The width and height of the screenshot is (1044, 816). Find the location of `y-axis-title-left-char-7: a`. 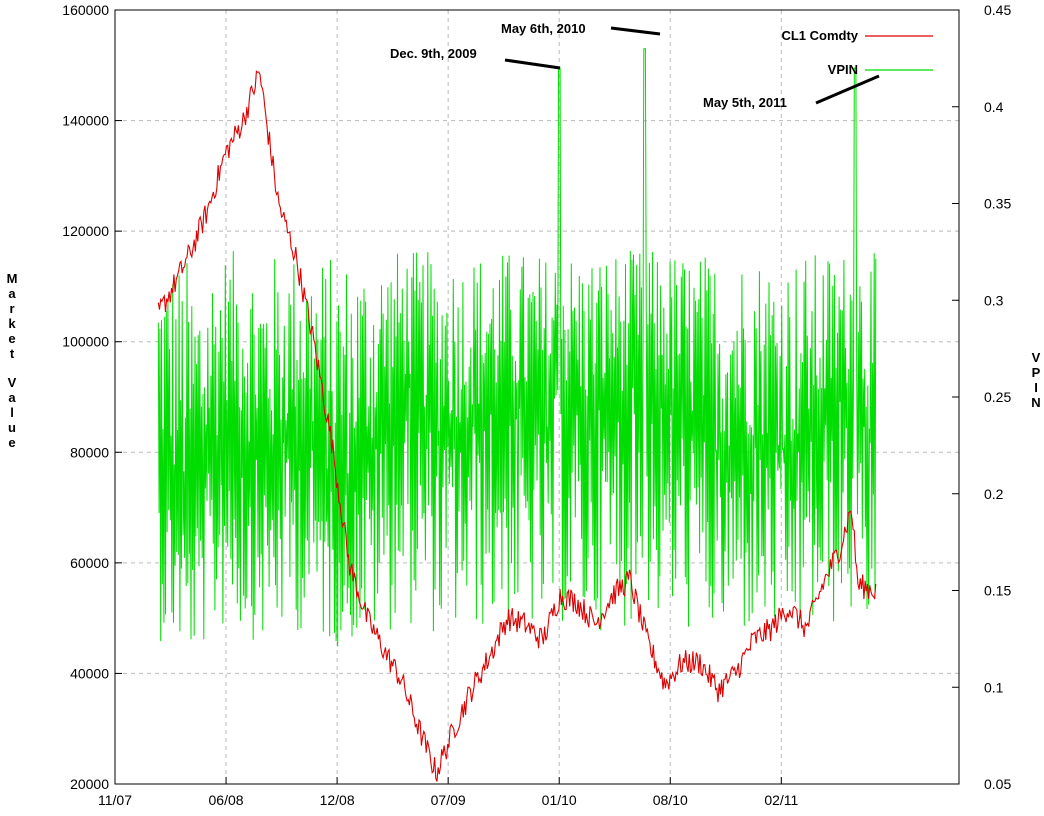

y-axis-title-left-char-7: a is located at coordinates (12, 397).